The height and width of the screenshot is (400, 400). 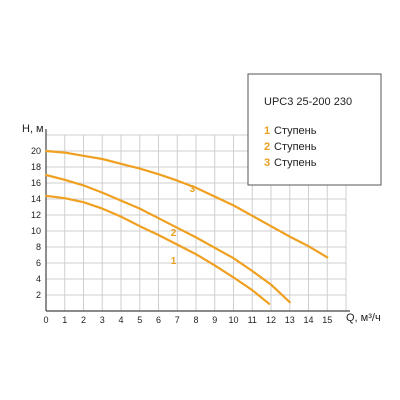 What do you see at coordinates (177, 320) in the screenshot?
I see `x-tick-label: 7` at bounding box center [177, 320].